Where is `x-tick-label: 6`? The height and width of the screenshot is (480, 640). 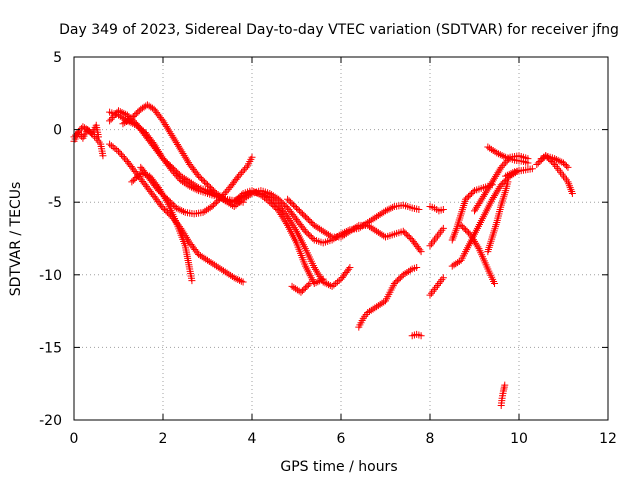 x-tick-label: 6 is located at coordinates (341, 439).